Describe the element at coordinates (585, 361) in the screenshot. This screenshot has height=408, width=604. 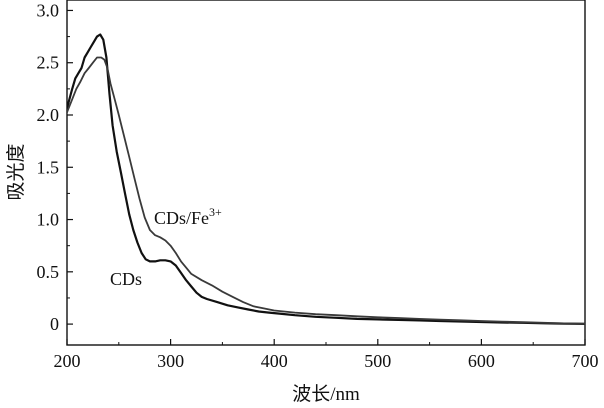
I see `x-tick-label: 700` at that location.